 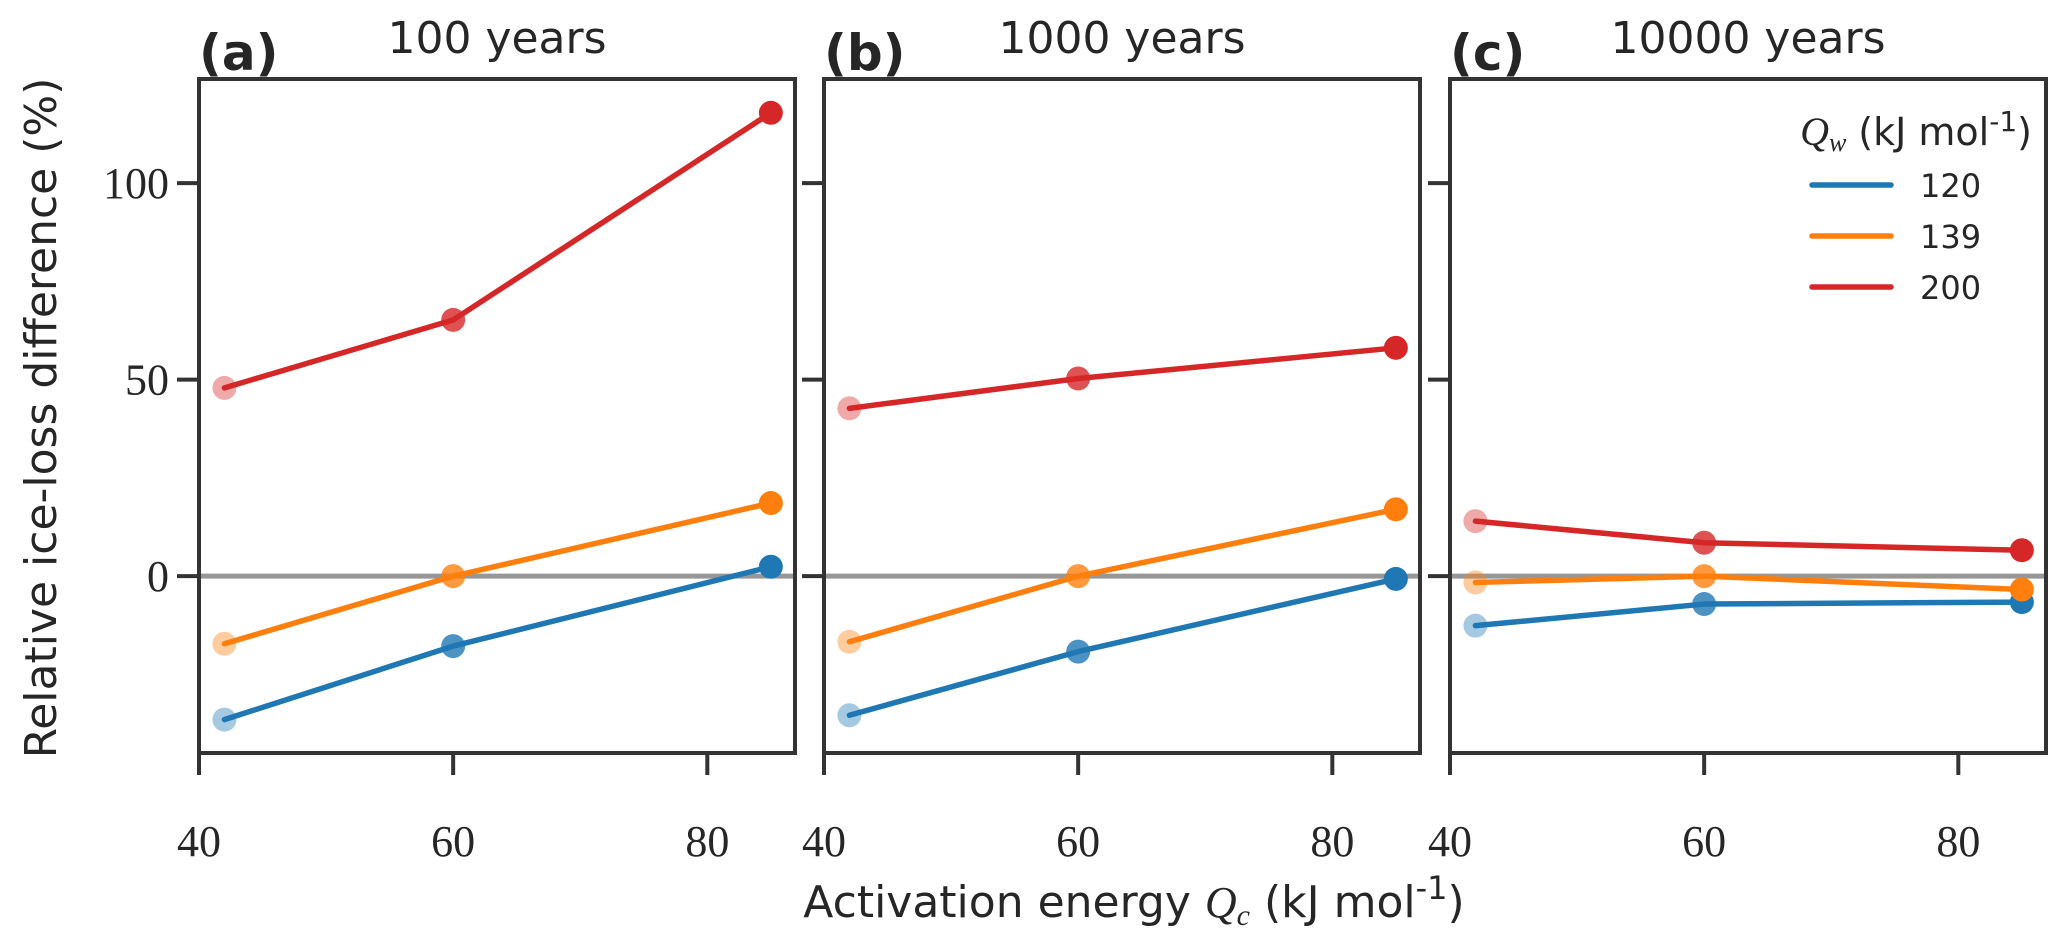 What do you see at coordinates (1121, 38) in the screenshot?
I see `panel-title: 1000 years` at bounding box center [1121, 38].